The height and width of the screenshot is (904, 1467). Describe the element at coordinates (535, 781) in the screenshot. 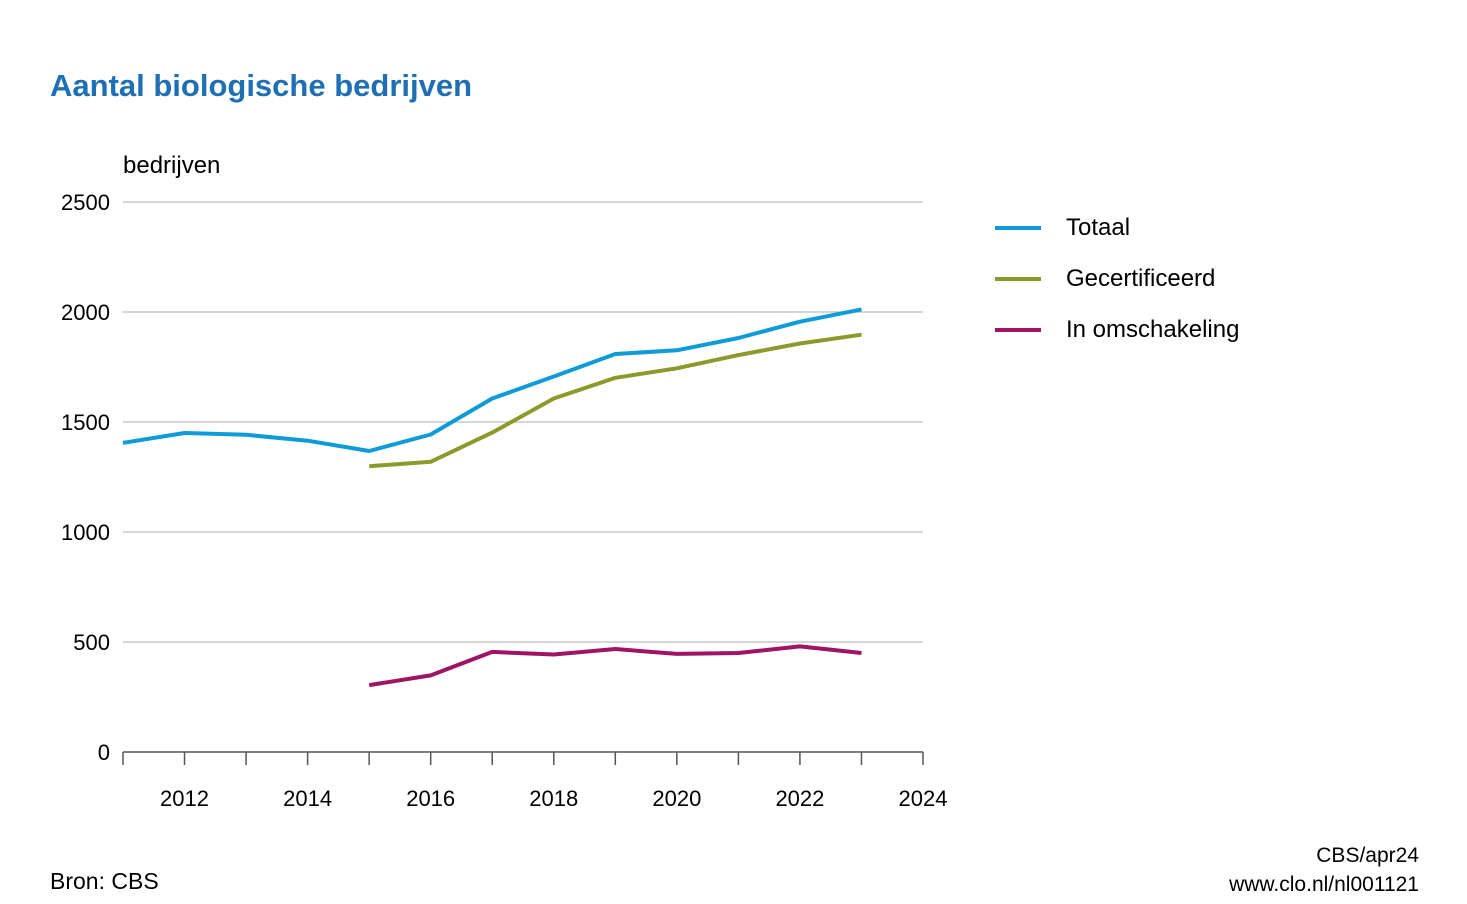

I see `x-axis: 2012 2014 2016 2018 2020 2022 2024` at that location.